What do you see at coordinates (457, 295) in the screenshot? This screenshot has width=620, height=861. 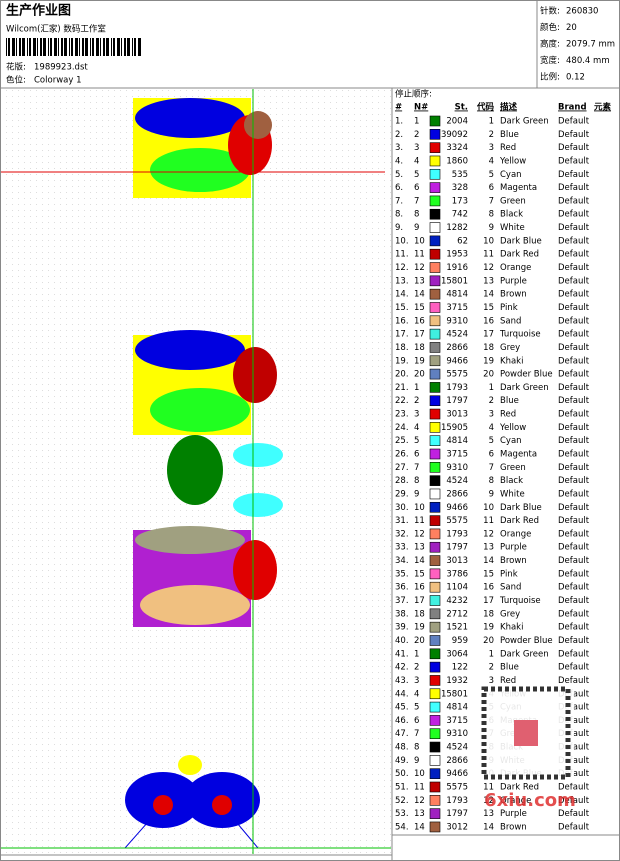 I see `cell: 4814` at bounding box center [457, 295].